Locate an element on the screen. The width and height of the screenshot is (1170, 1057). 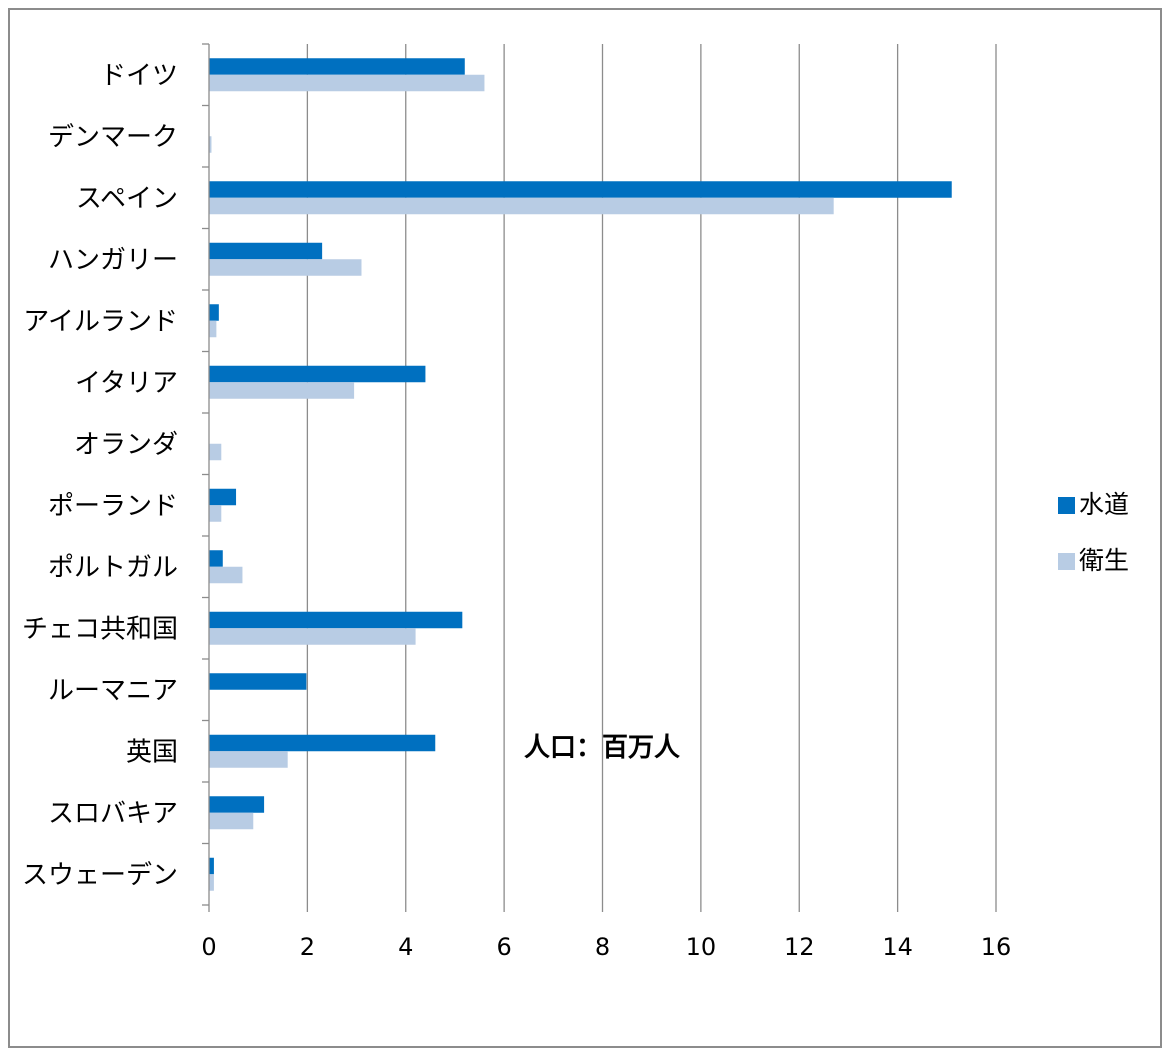
x-tick-label: 16 is located at coordinates (996, 947).